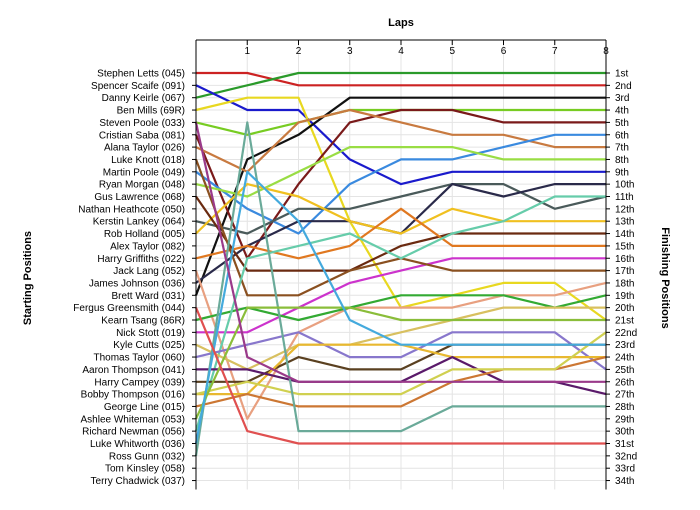 This screenshot has width=700, height=510. I want to click on finishing-position-label: 8th, so click(622, 160).